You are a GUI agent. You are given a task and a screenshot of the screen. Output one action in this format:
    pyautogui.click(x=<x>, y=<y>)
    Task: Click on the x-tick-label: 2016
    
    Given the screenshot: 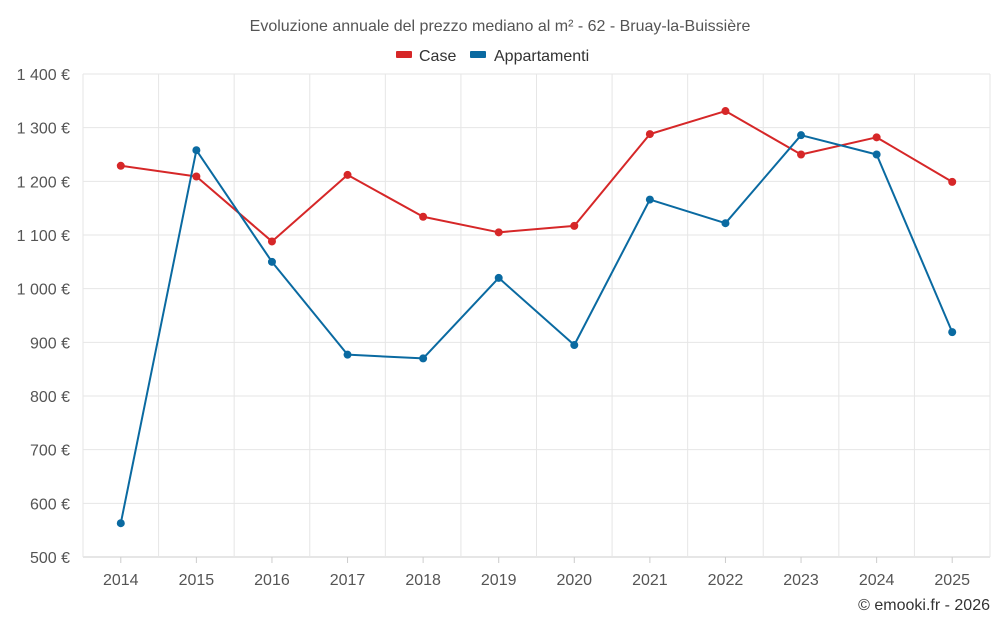 What is the action you would take?
    pyautogui.click(x=272, y=580)
    